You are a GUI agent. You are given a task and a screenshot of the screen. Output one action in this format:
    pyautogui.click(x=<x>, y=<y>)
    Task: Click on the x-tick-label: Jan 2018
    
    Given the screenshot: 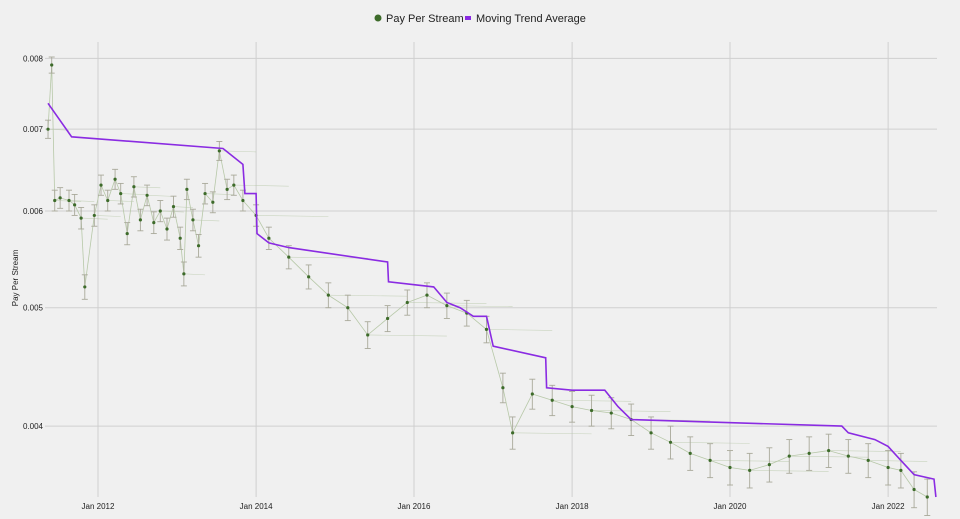 What is the action you would take?
    pyautogui.click(x=572, y=506)
    